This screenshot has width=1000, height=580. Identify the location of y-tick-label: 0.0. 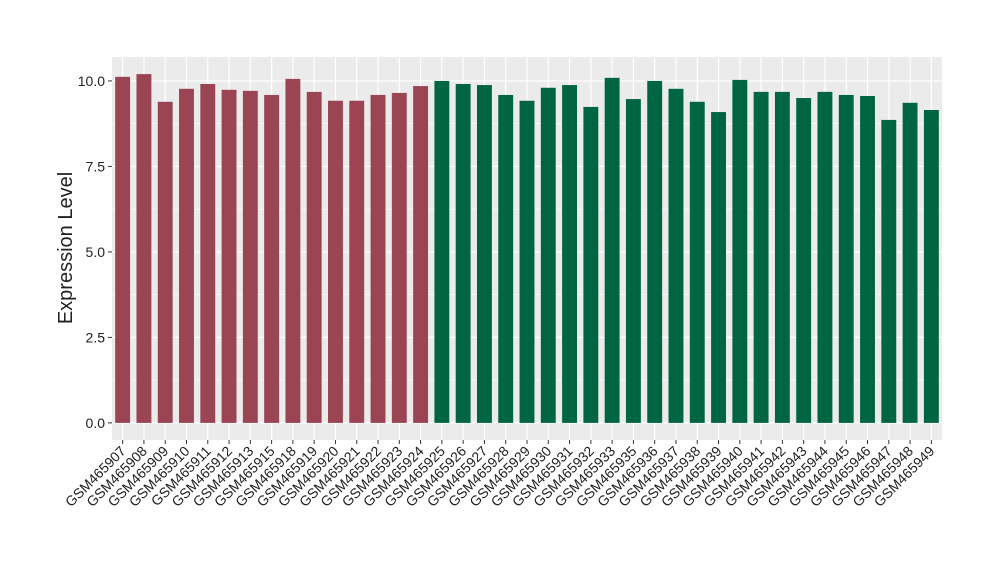
(96, 423).